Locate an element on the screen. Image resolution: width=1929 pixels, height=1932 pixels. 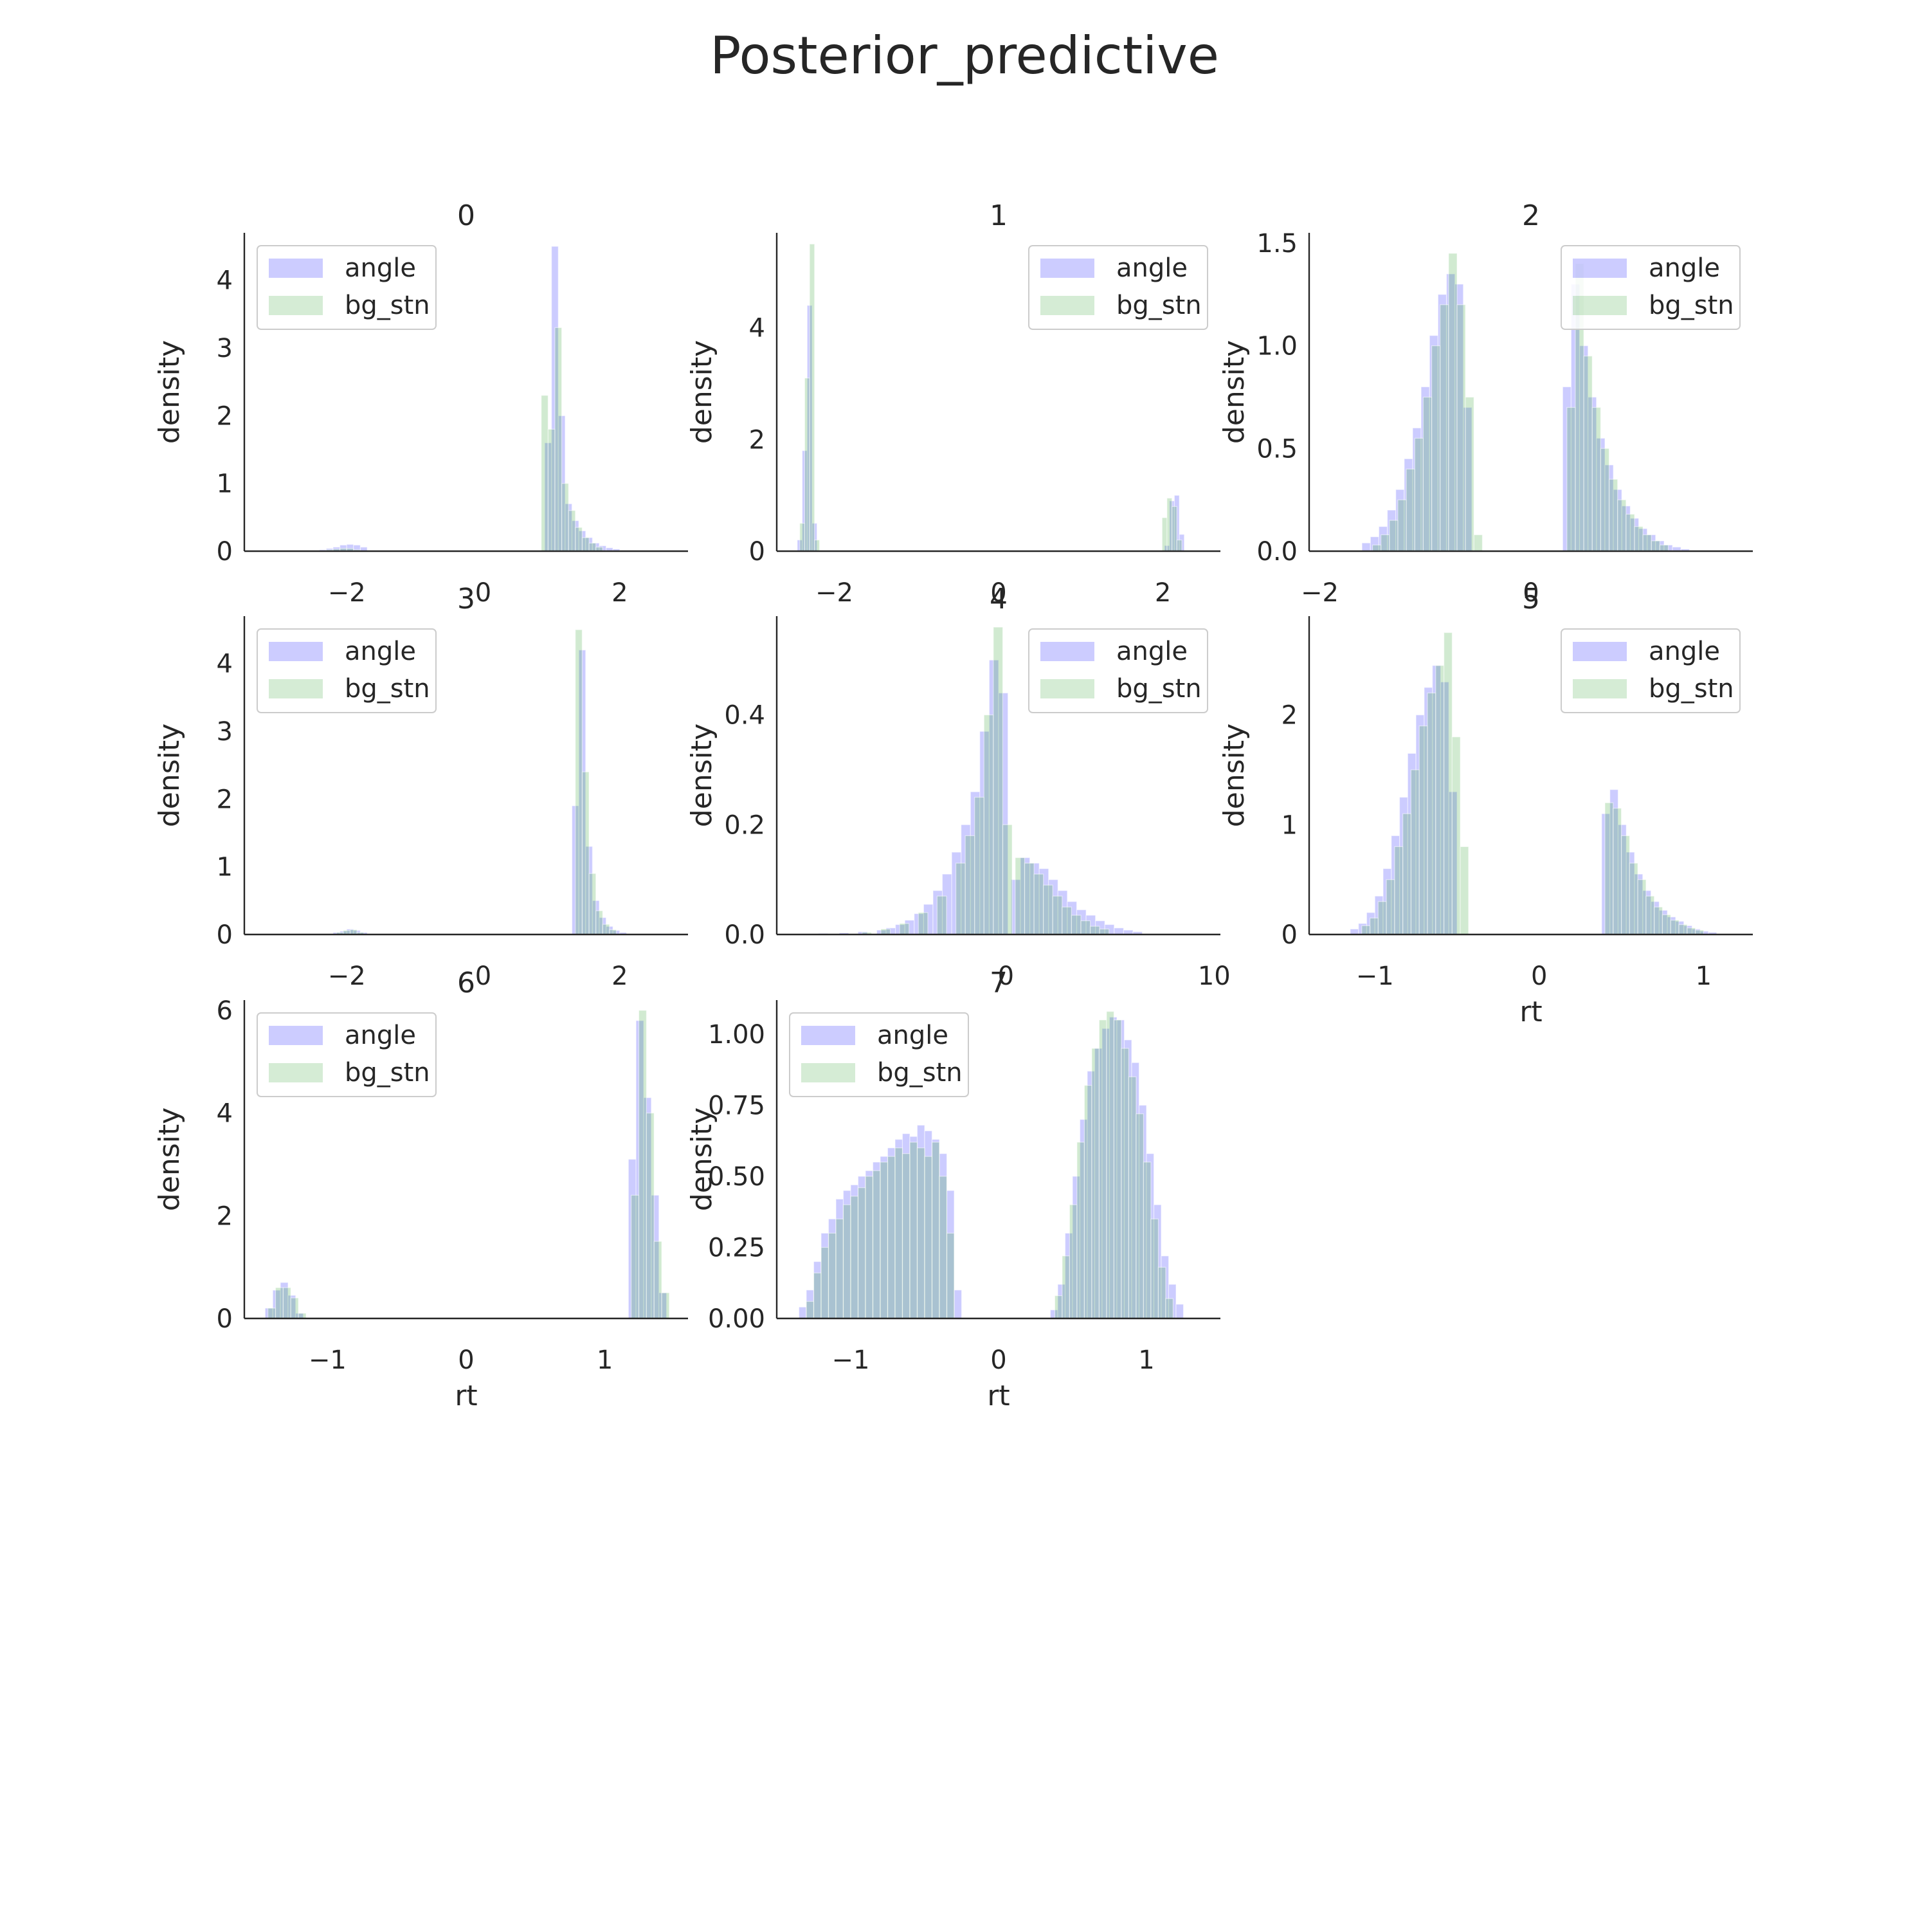
subplot-4: 0.0 0.2 0.4 0 10 4 density angle bg_stn is located at coordinates (958, 787).